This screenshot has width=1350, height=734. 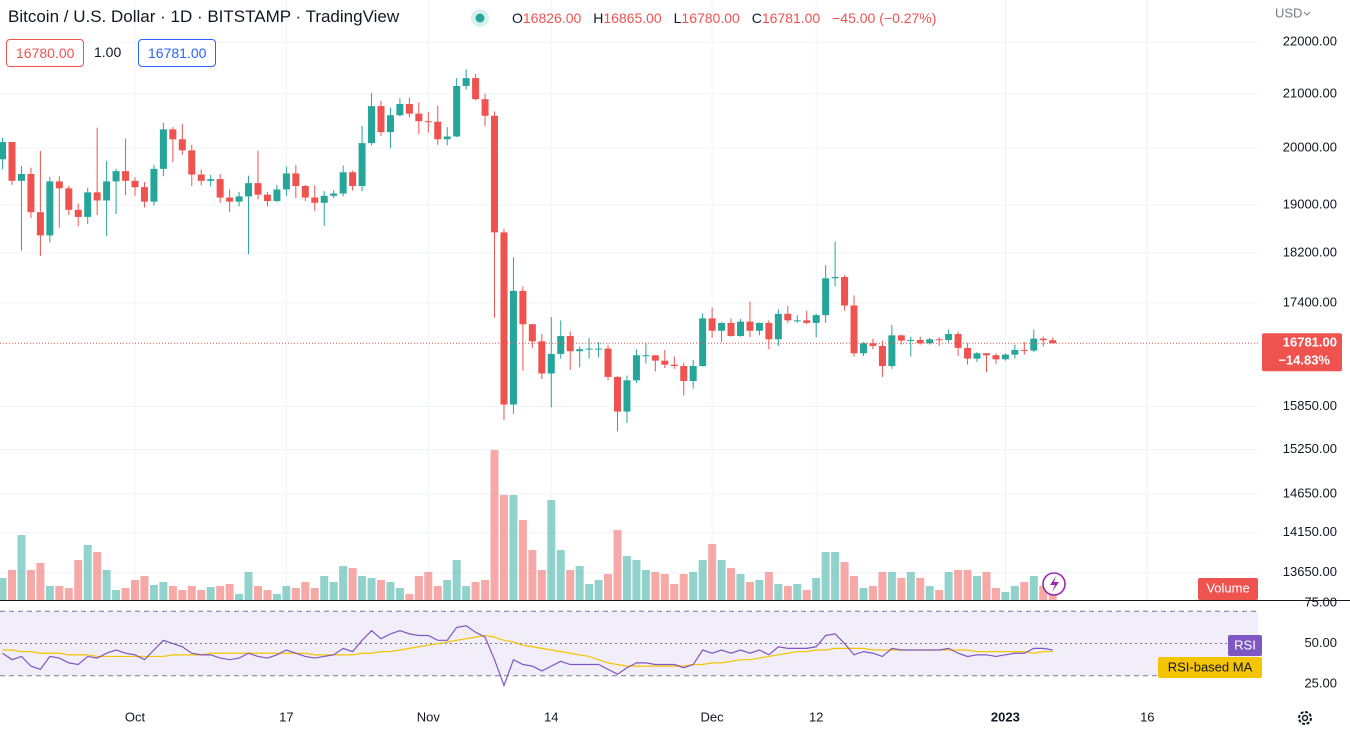 I want to click on status, so click(x=480, y=18).